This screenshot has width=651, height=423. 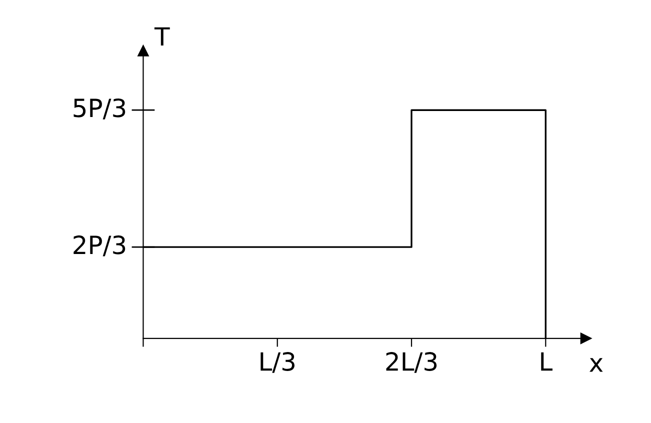 I want to click on text: 5P/3, so click(x=100, y=109).